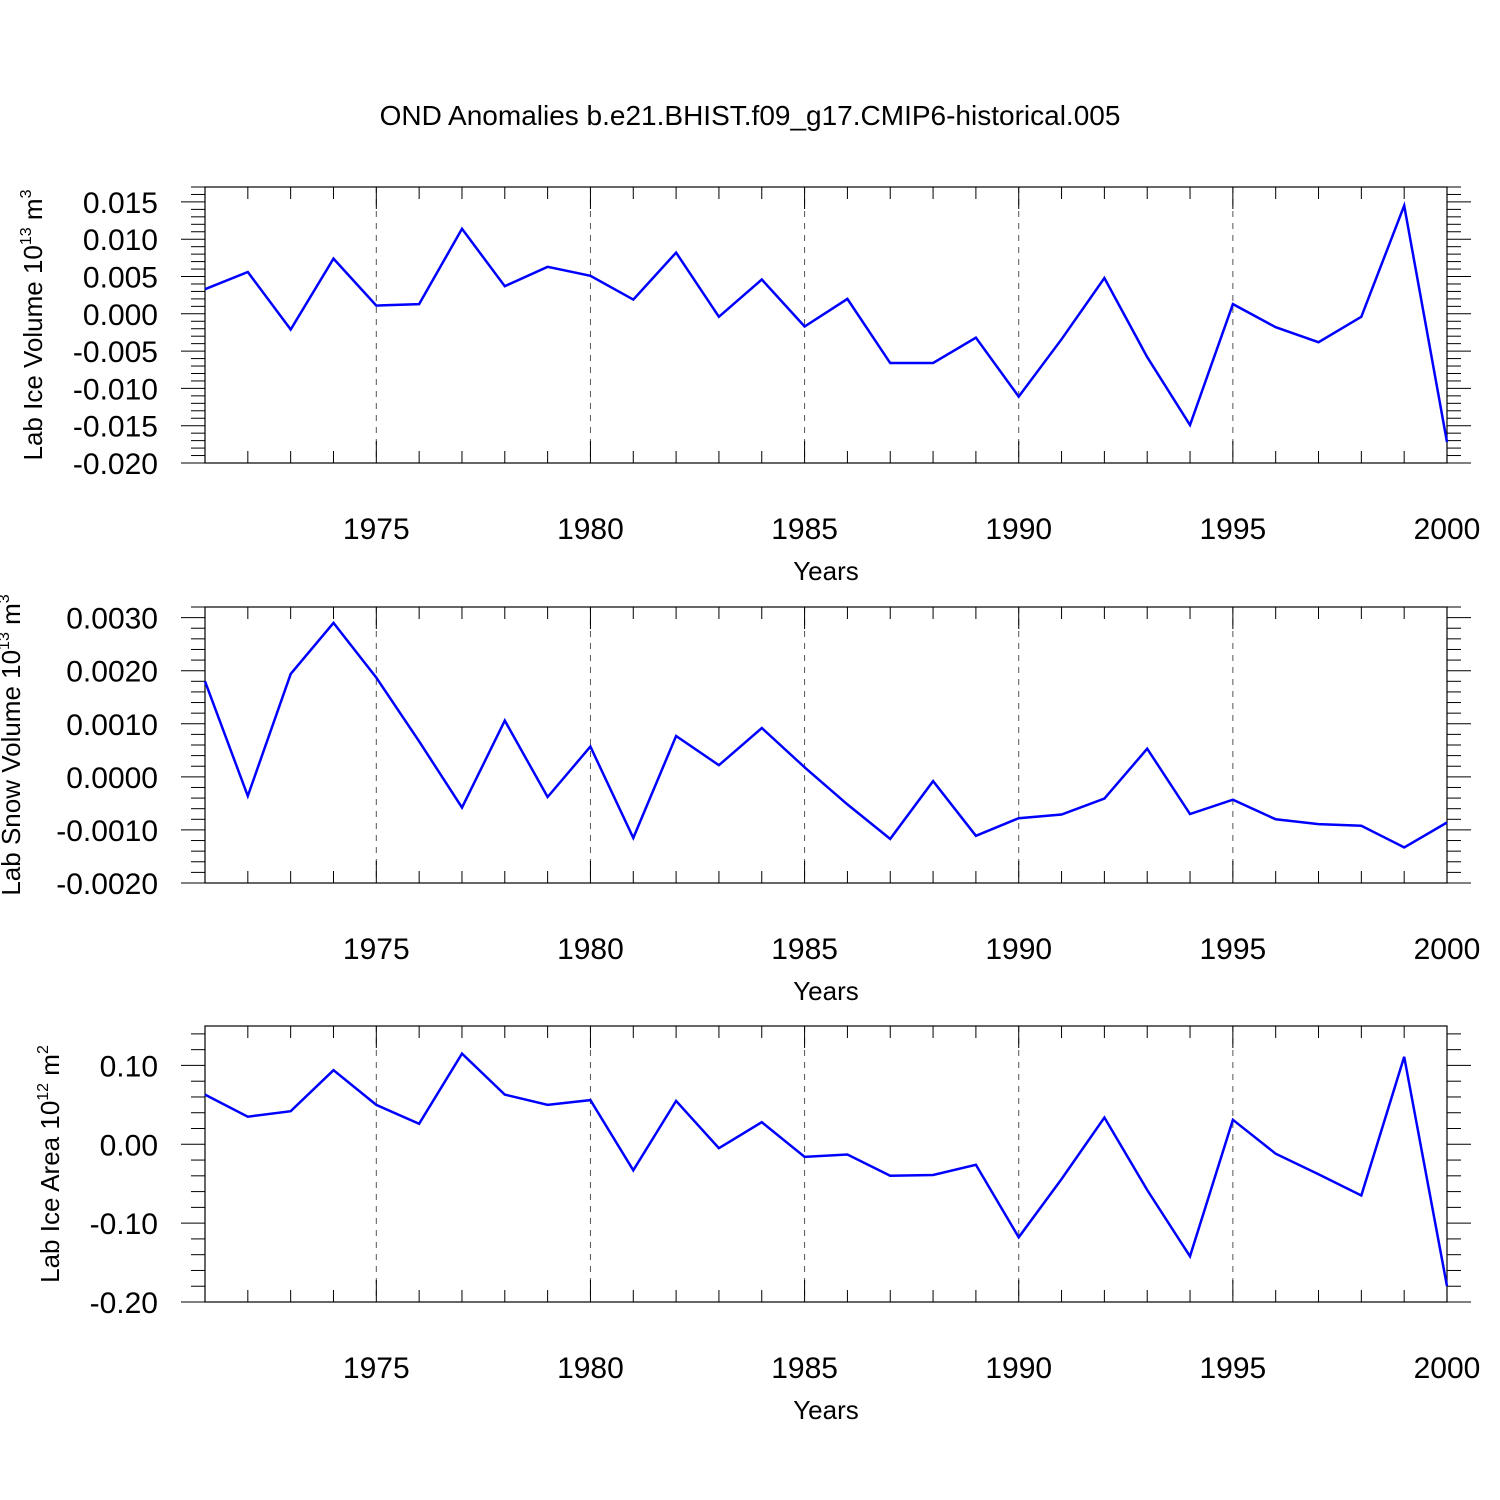  What do you see at coordinates (129, 1145) in the screenshot?
I see `y-tick-label: 0.00` at bounding box center [129, 1145].